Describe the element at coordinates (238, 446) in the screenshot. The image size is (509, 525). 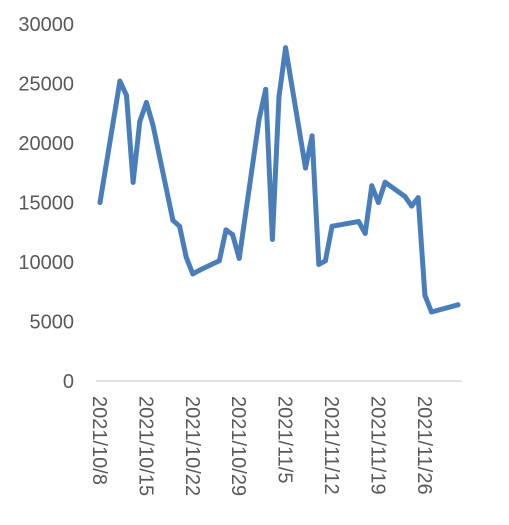
I see `x-tick-label: 2021/10/29` at that location.